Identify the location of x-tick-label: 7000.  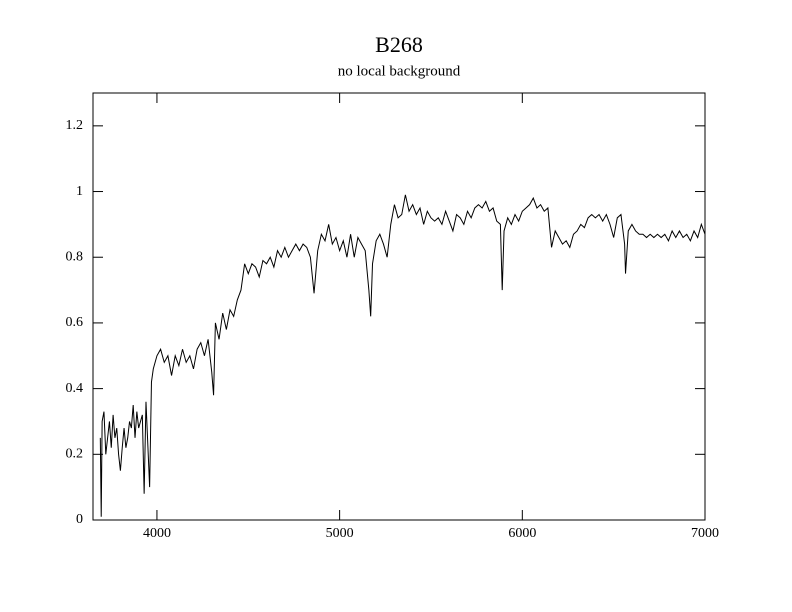
(705, 533).